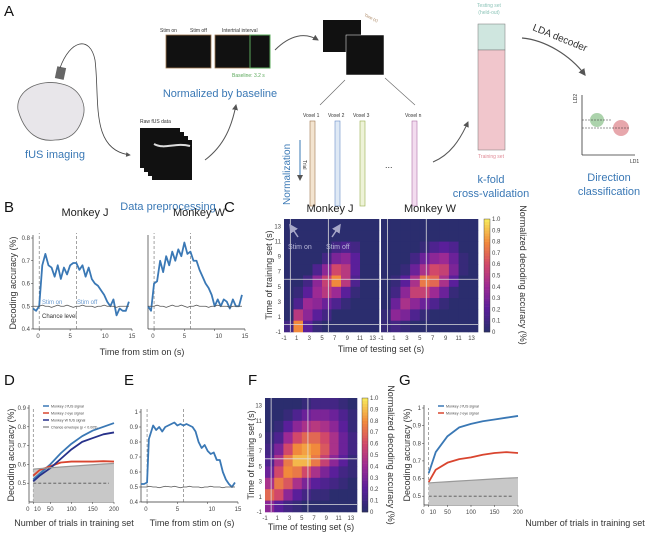 This screenshot has width=650, height=534. Describe the element at coordinates (496, 310) in the screenshot. I see `c-w-colorbar-tick-label: 0.2` at that location.